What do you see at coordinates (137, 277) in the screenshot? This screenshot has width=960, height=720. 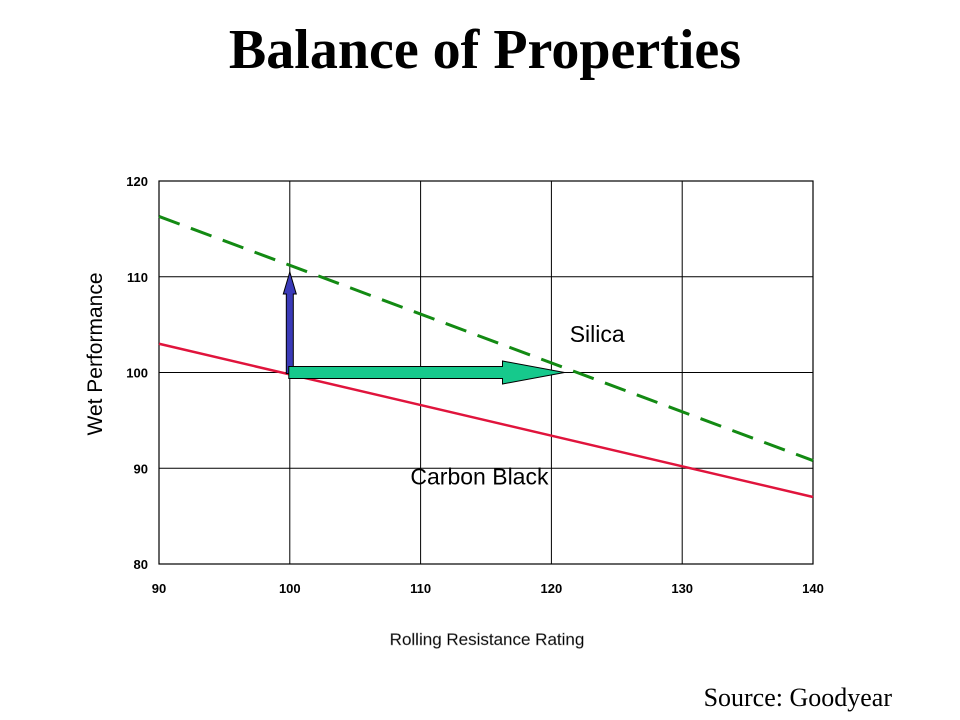 I see `y-tick-label: 110` at bounding box center [137, 277].